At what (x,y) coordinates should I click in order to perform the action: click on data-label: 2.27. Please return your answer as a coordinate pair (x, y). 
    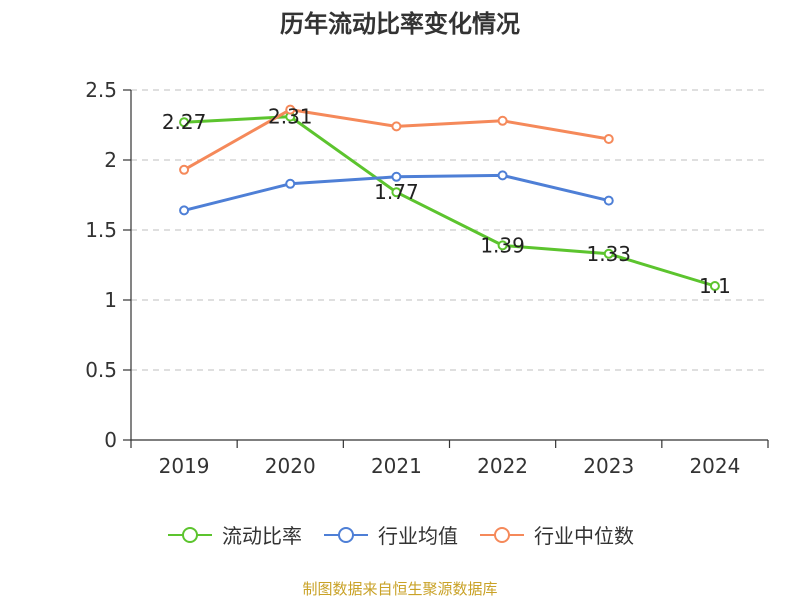
    Looking at the image, I should click on (184, 122).